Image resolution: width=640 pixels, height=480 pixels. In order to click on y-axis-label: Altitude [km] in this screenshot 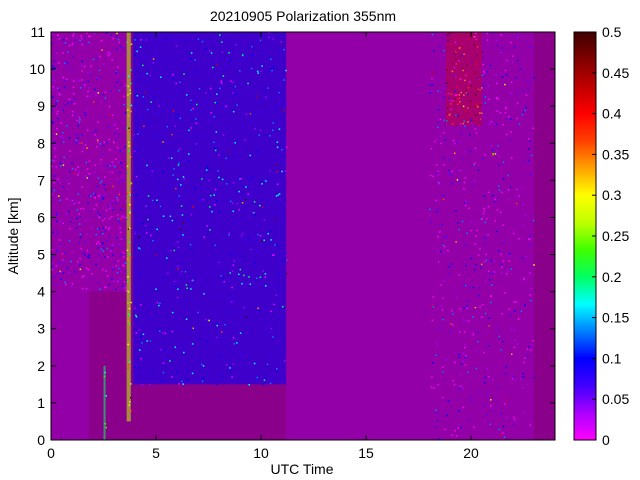, I will do `click(13, 235)`.